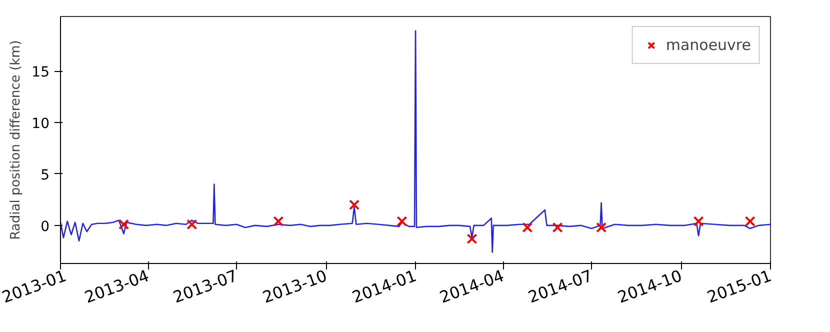  Describe the element at coordinates (41, 124) in the screenshot. I see `y-tick-label: 10` at that location.